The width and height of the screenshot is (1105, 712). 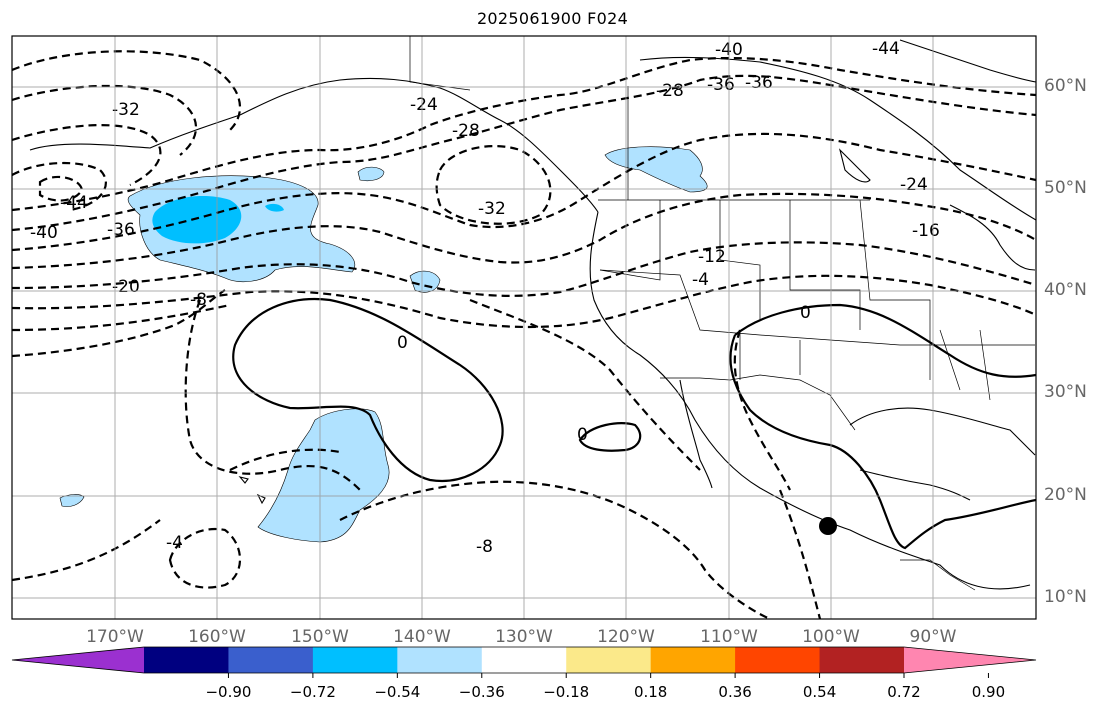 I want to click on shaded-region-hawaii, so click(x=323, y=475).